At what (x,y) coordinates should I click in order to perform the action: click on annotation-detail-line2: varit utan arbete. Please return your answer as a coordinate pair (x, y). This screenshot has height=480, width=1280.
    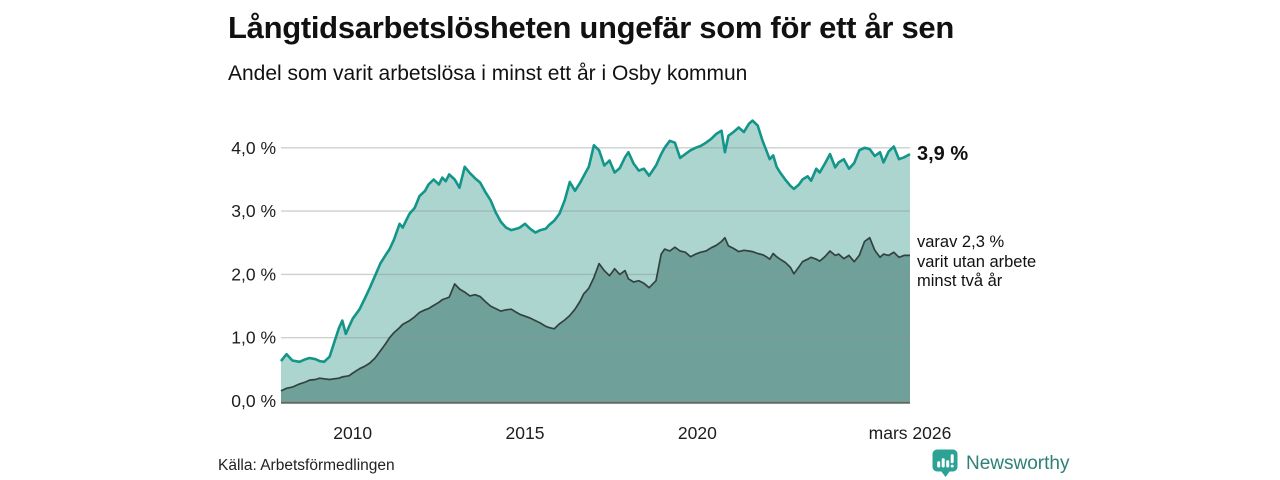
    Looking at the image, I should click on (977, 261).